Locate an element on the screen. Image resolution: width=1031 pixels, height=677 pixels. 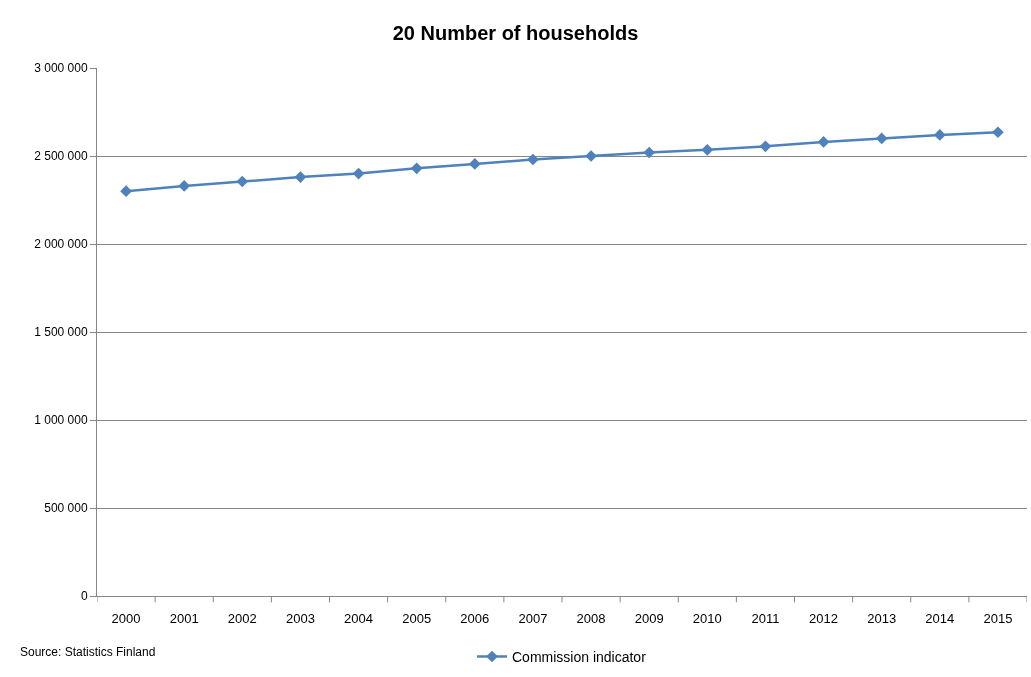
x-tick-label: 2001 is located at coordinates (184, 618).